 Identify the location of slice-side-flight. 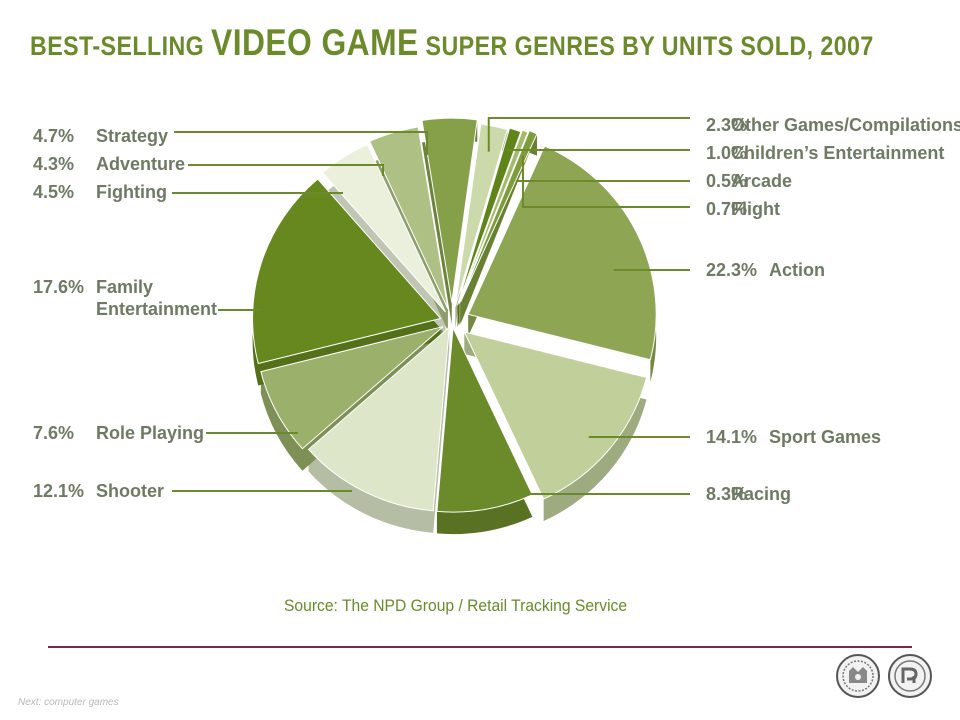
(498, 227).